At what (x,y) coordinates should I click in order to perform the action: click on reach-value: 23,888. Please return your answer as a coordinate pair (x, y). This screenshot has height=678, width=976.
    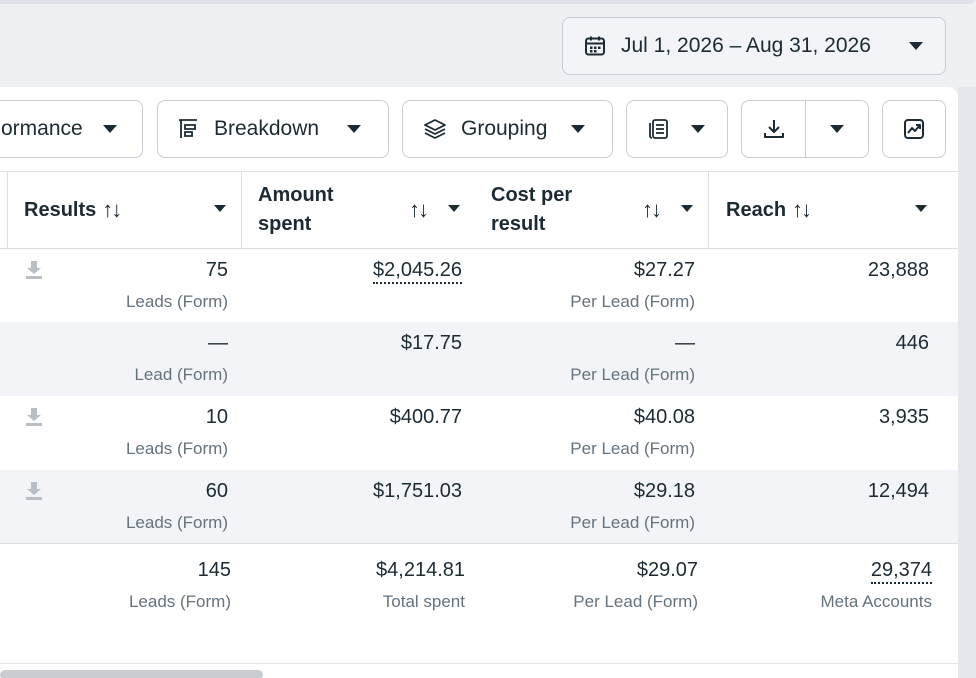
    Looking at the image, I should click on (898, 270).